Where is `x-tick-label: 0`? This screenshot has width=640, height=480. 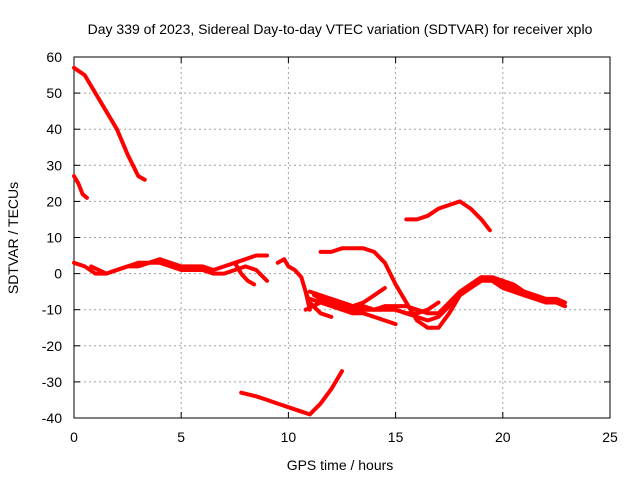 x-tick-label: 0 is located at coordinates (74, 437).